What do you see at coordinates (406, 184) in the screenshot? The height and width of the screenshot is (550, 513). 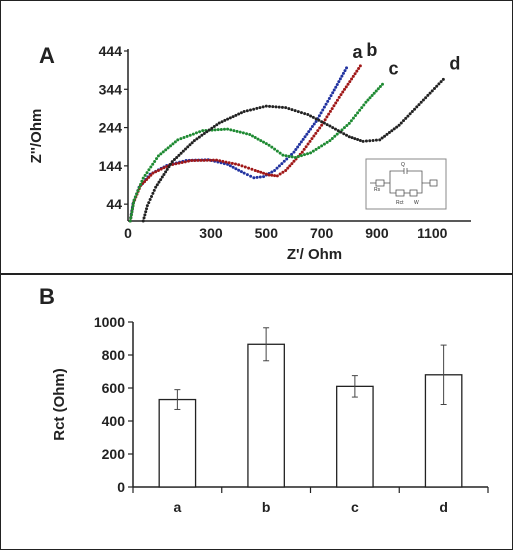 I see `circuit-inset-border` at bounding box center [406, 184].